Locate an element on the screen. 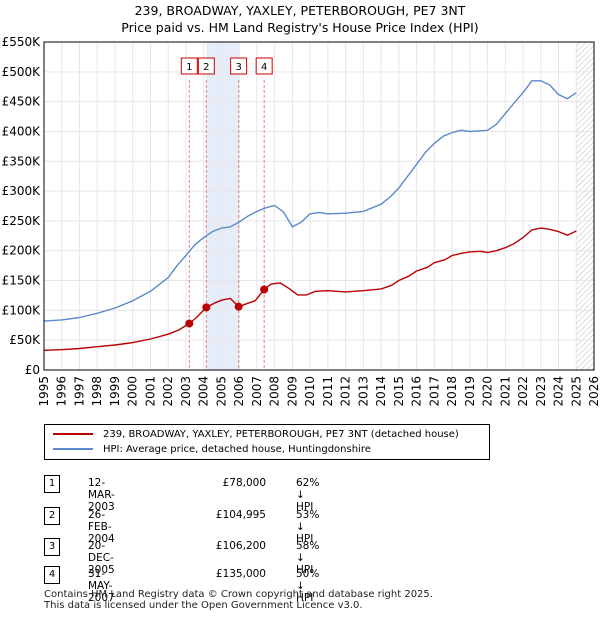  x-tick-label: 1999 is located at coordinates (115, 391).